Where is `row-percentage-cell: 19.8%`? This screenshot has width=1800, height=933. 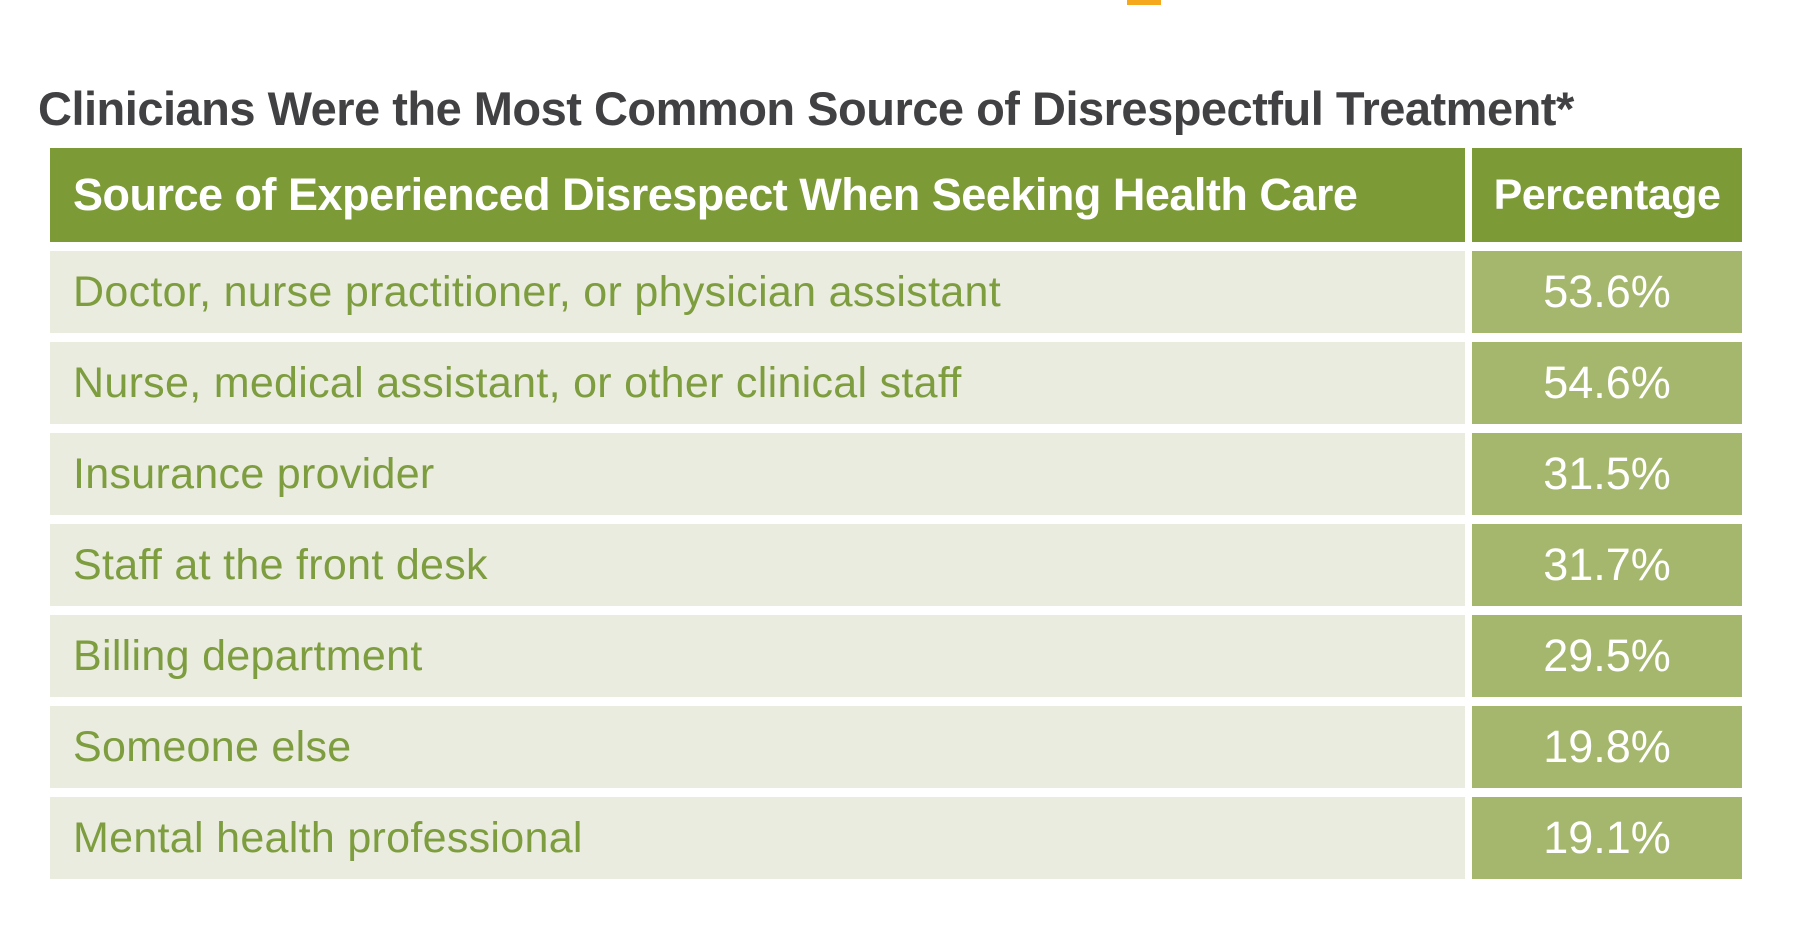
row-percentage-cell: 19.8% is located at coordinates (1607, 747).